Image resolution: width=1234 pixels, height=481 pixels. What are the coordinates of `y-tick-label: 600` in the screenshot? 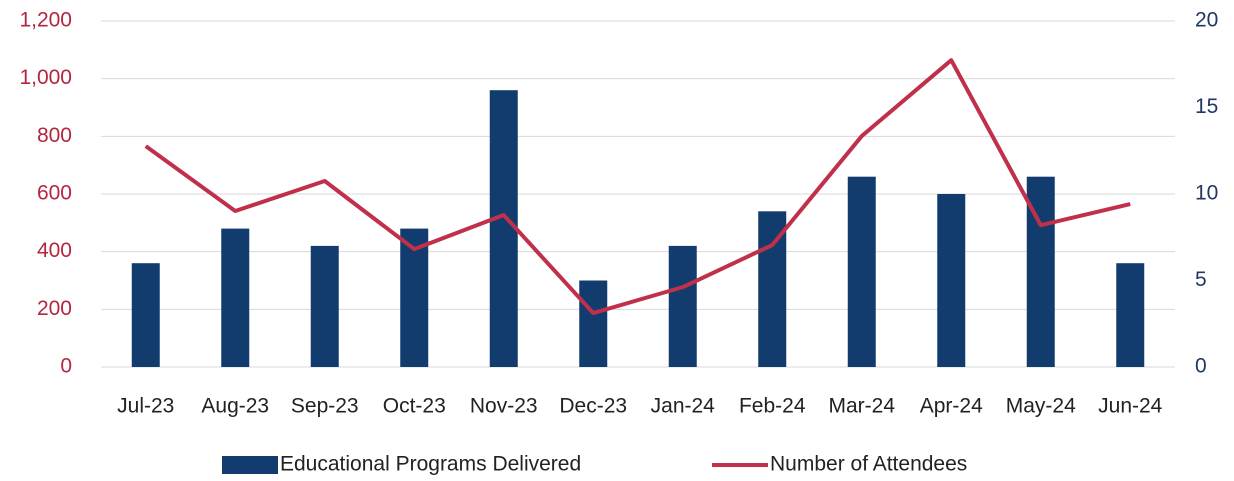 It's located at (54, 193).